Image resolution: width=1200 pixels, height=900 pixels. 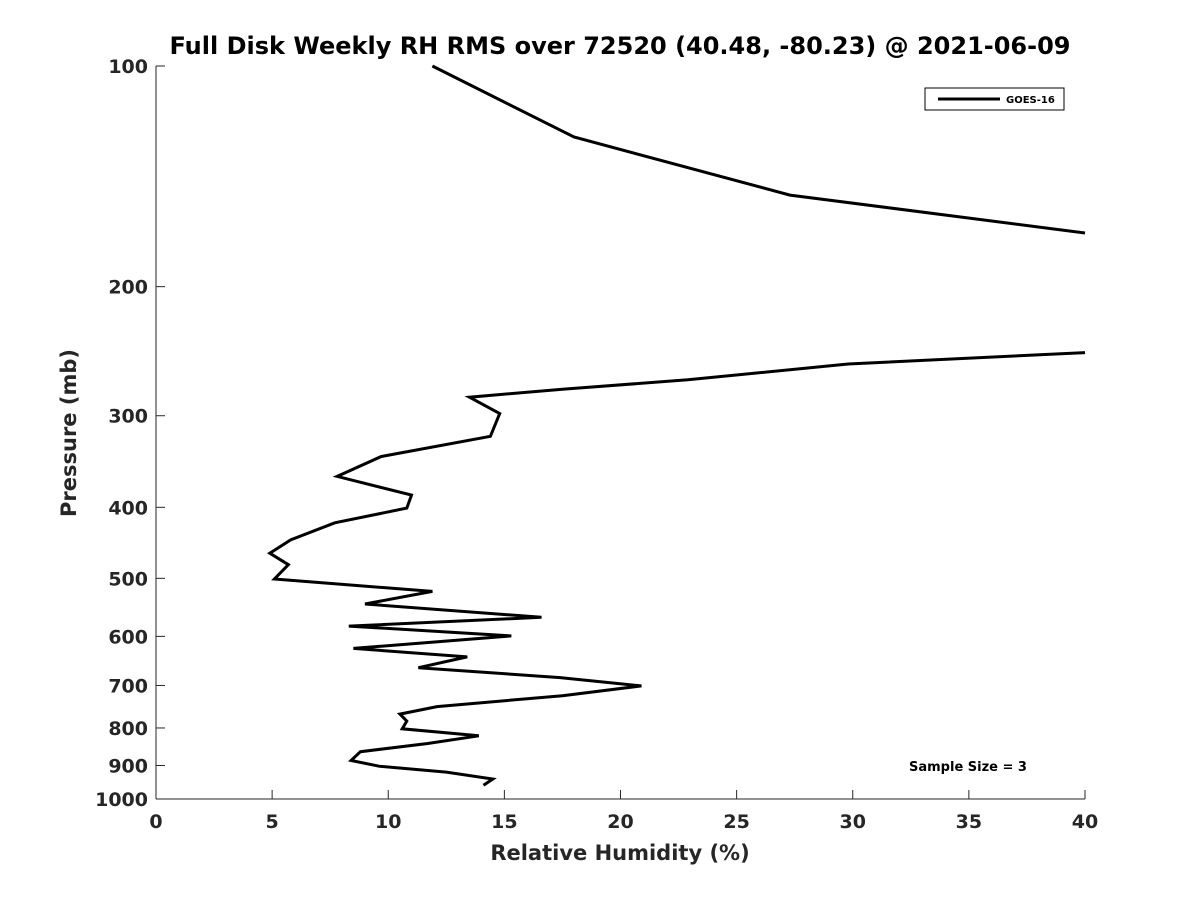 I want to click on y-tick-label-200: 200, so click(x=128, y=288).